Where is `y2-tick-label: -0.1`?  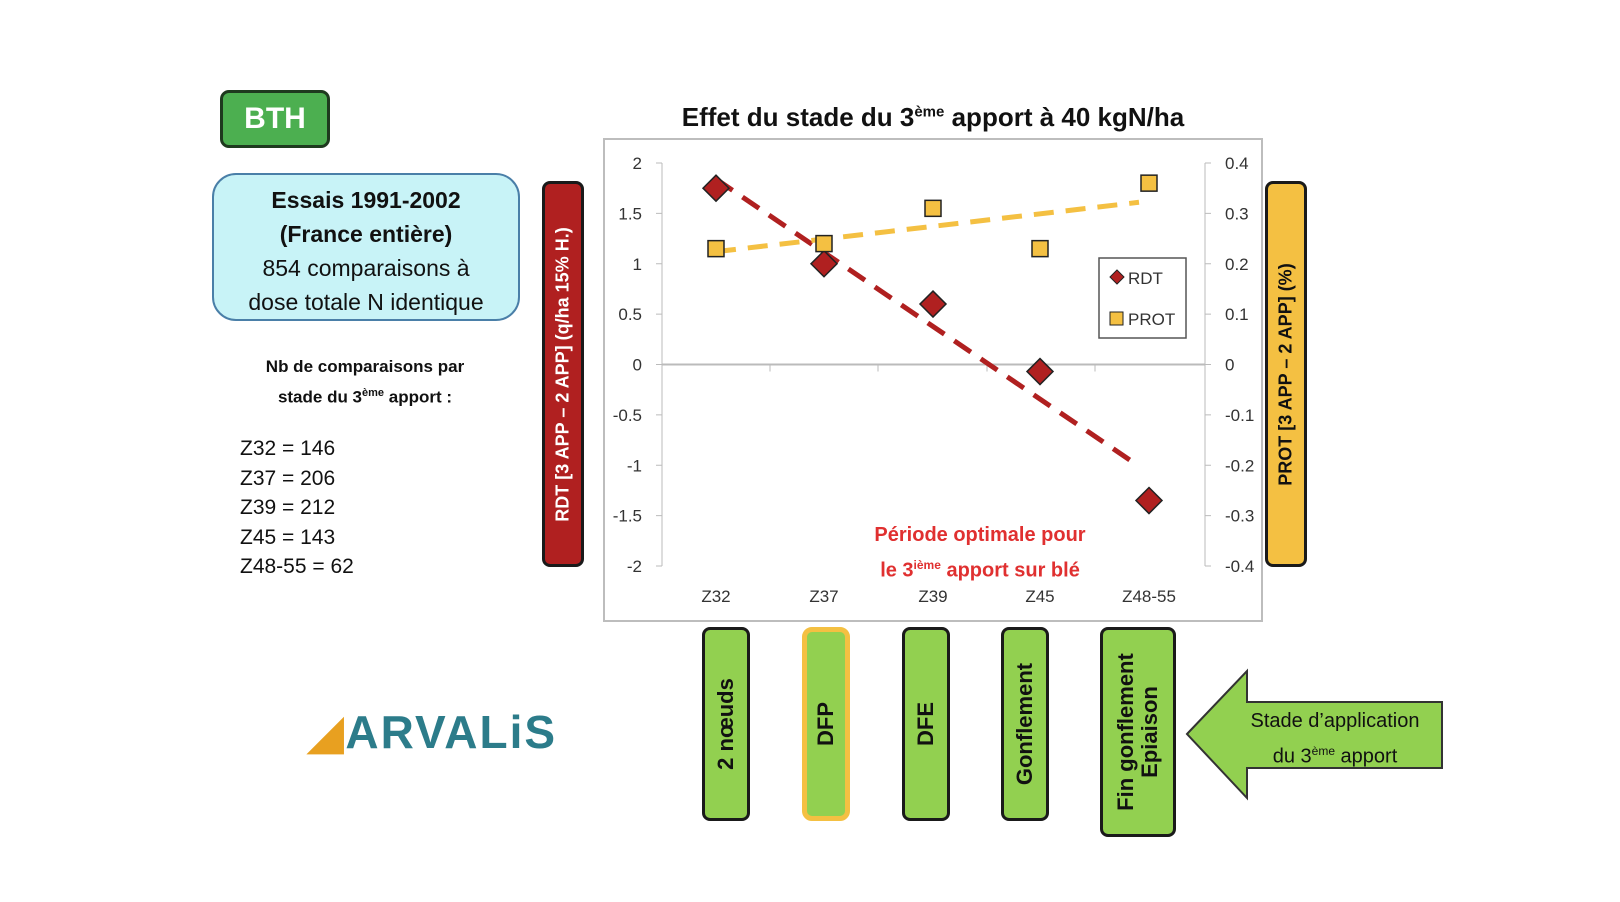
y2-tick-label: -0.1 is located at coordinates (1239, 415).